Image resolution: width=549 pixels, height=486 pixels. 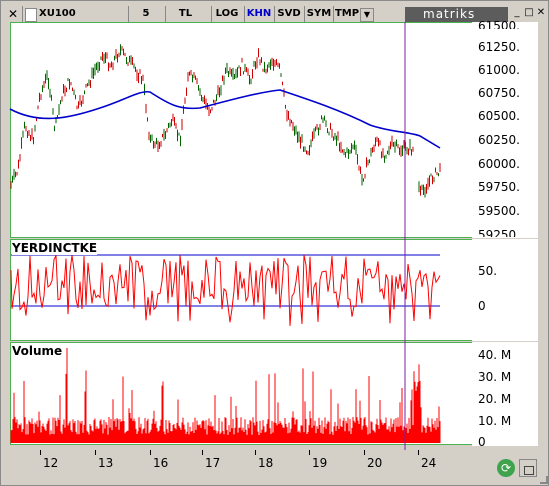 I want to click on matriks-logo: matriks, so click(x=456, y=14).